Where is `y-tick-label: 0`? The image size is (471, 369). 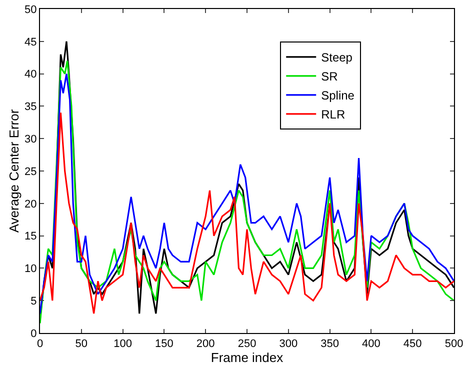
y-tick-label: 0 is located at coordinates (33, 334).